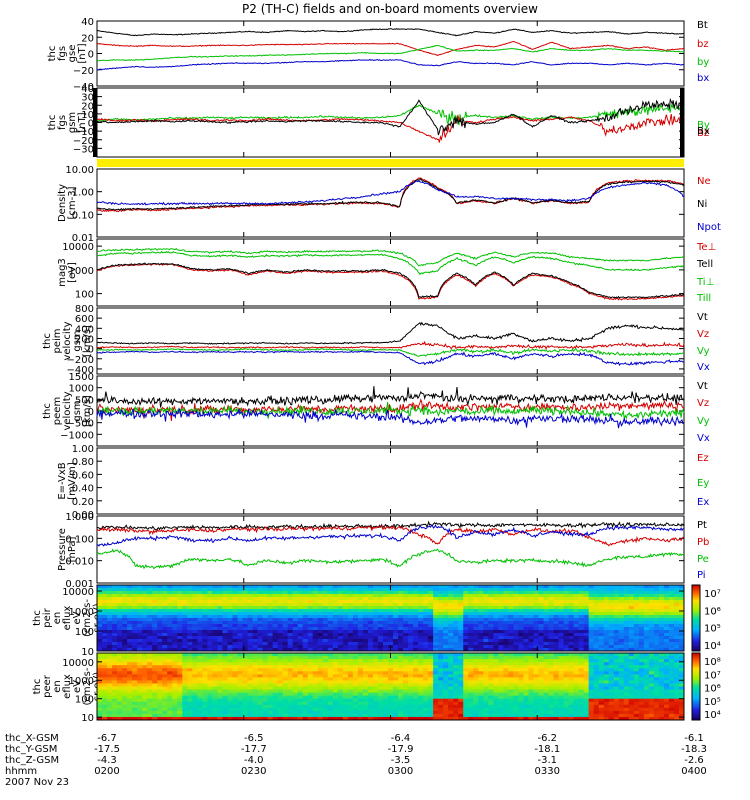 Image resolution: width=750 pixels, height=800 pixels. What do you see at coordinates (87, 98) in the screenshot?
I see `y-tick-label: 30` at bounding box center [87, 98].